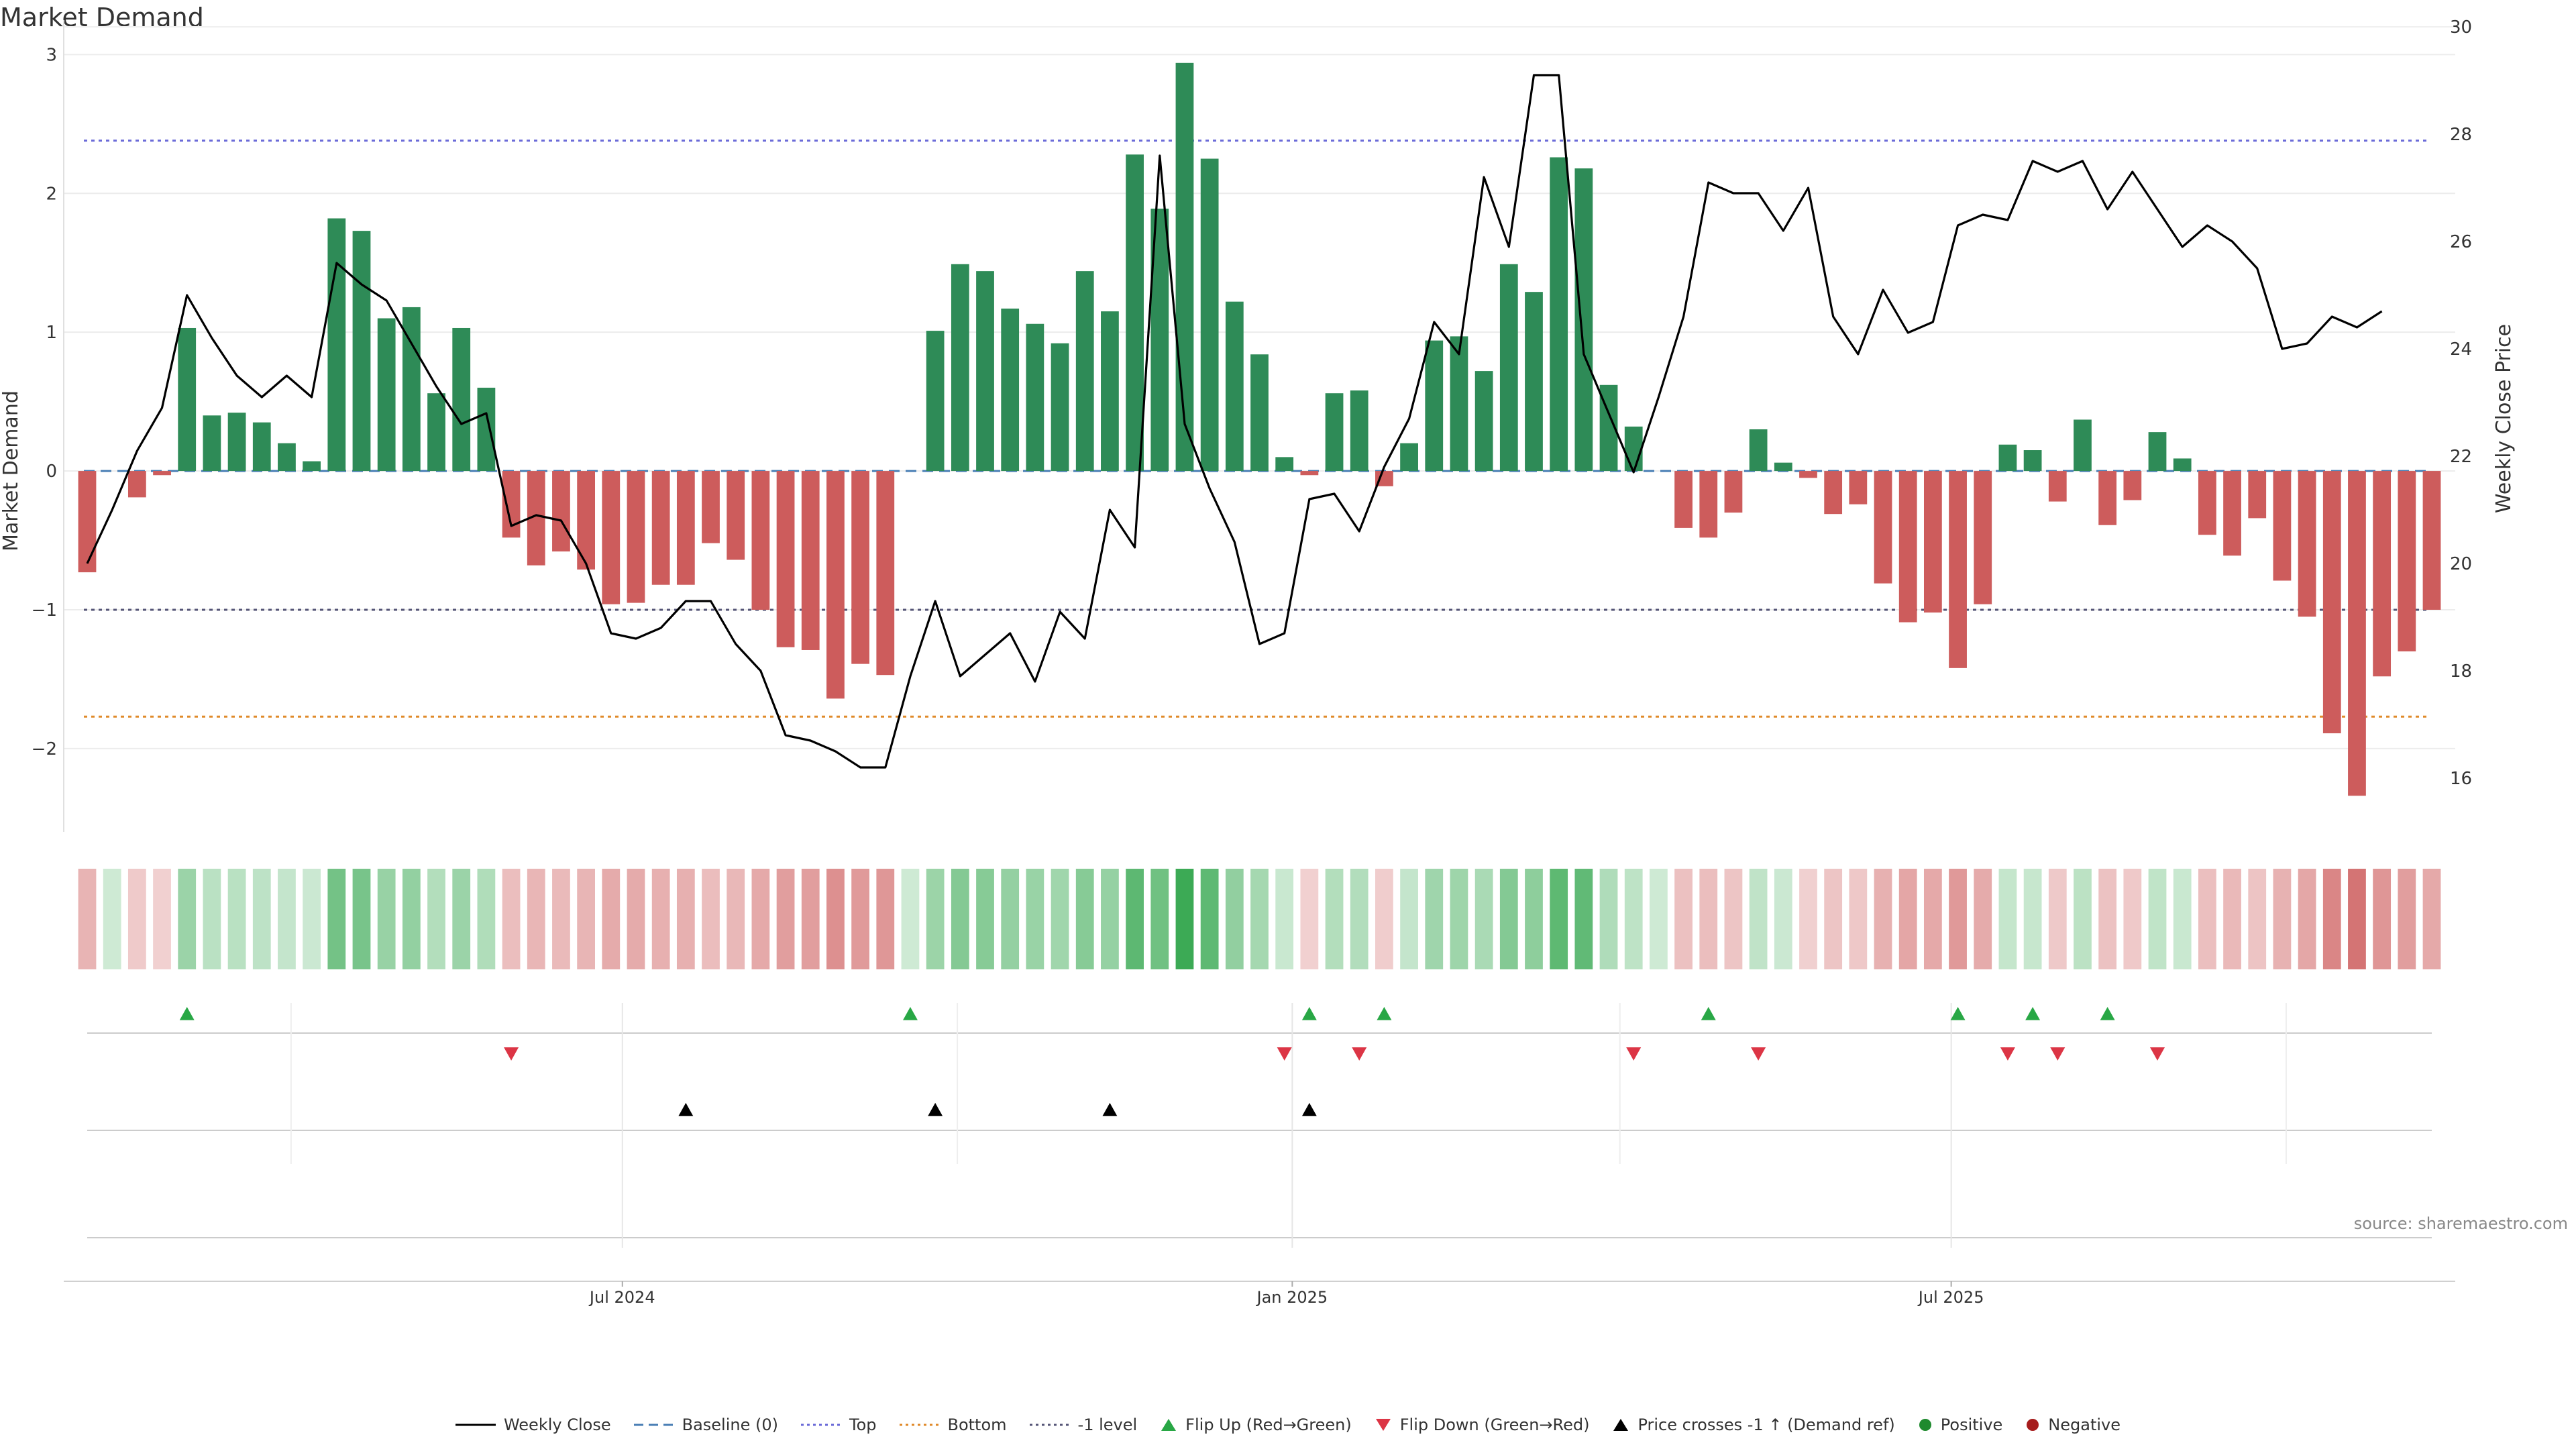 The height and width of the screenshot is (1449, 2576). I want to click on legend-item-top: Top, so click(839, 1424).